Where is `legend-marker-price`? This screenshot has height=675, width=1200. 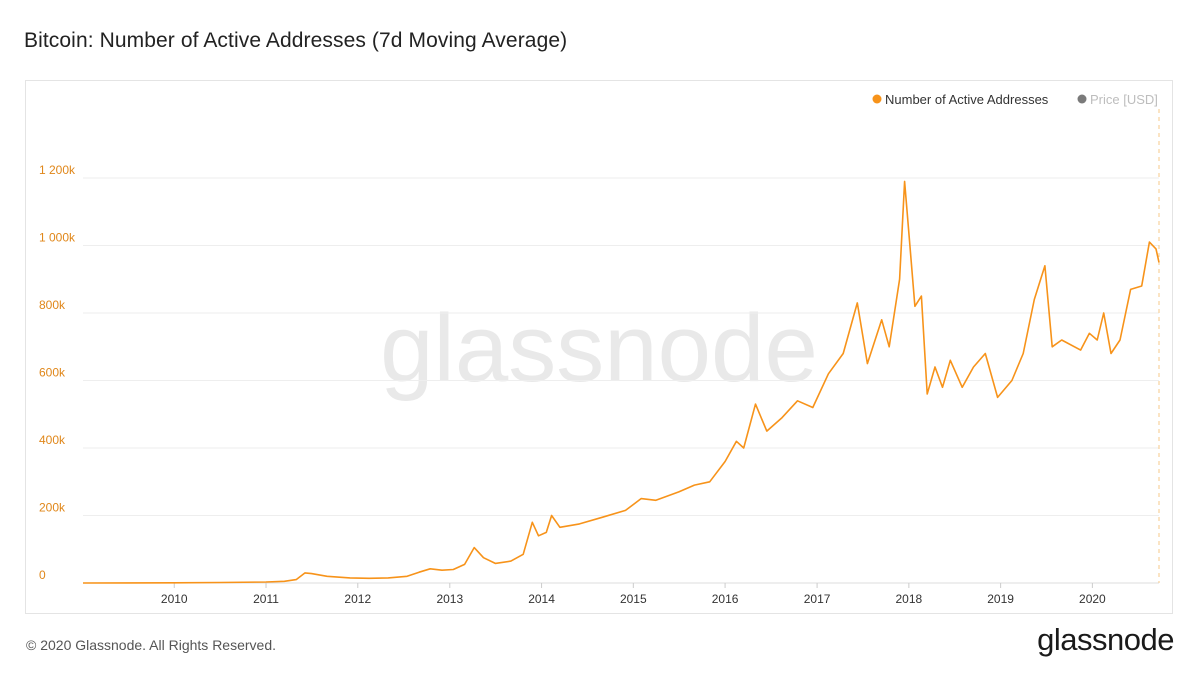
legend-marker-price is located at coordinates (1082, 99).